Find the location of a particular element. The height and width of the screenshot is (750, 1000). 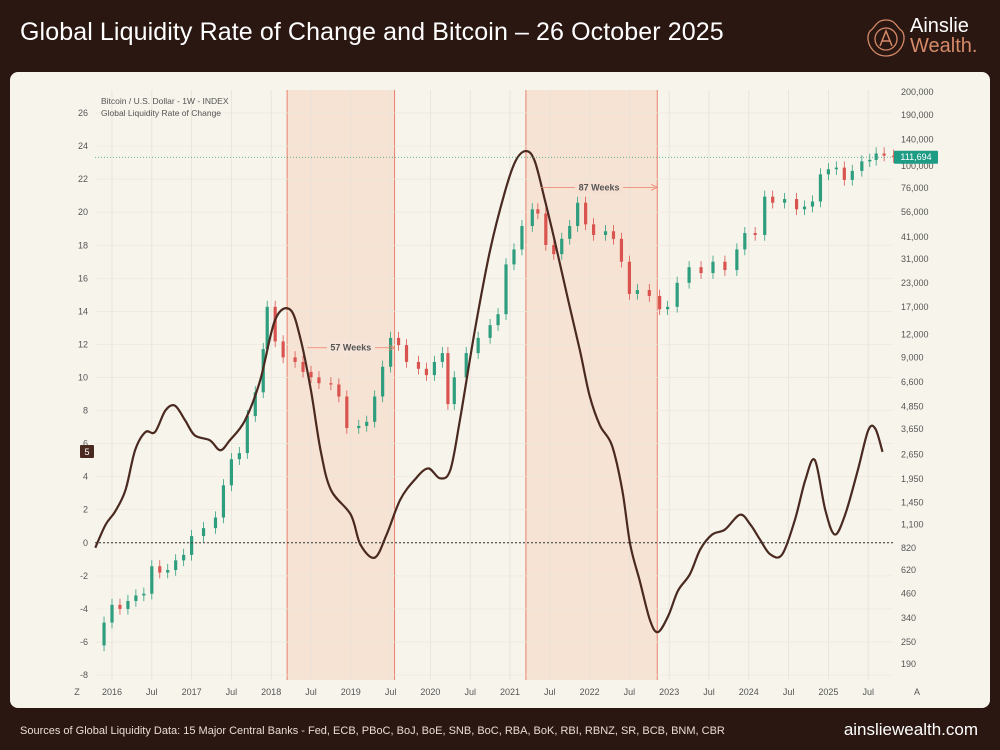

left-axis-tick: 14 is located at coordinates (83, 311).